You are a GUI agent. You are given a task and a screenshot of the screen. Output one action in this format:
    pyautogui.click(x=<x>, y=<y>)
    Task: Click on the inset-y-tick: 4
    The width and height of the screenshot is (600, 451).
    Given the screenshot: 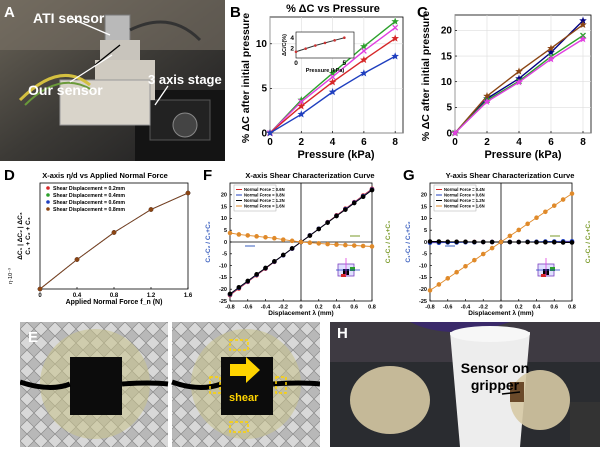 What is the action you would take?
    pyautogui.click(x=292, y=38)
    